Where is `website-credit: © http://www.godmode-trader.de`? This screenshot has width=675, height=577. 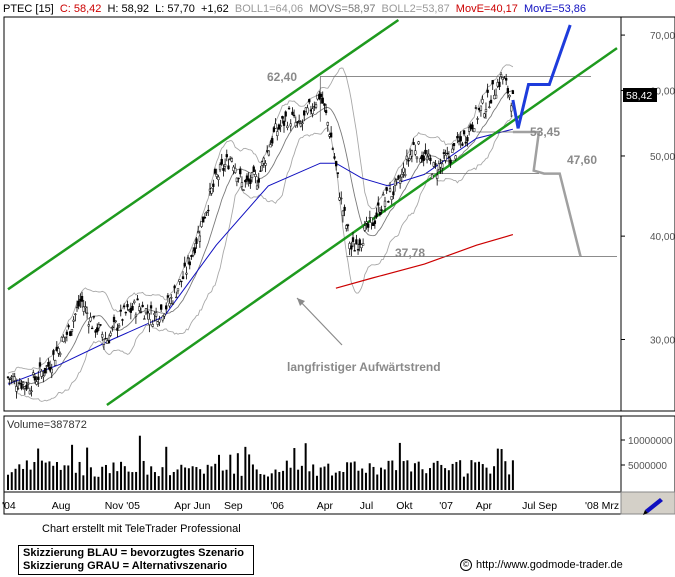
website-credit: © http://www.godmode-trader.de is located at coordinates (541, 565).